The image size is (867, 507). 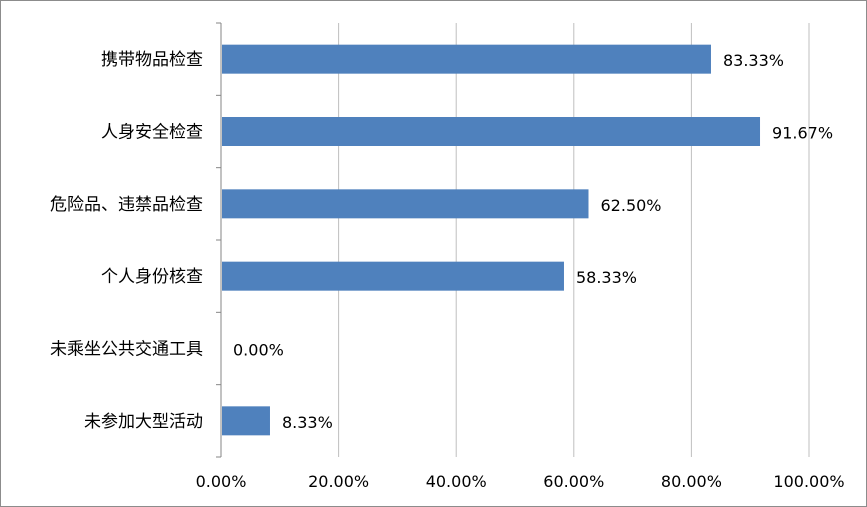 What do you see at coordinates (221, 481) in the screenshot?
I see `x-tick-label: 0.00%` at bounding box center [221, 481].